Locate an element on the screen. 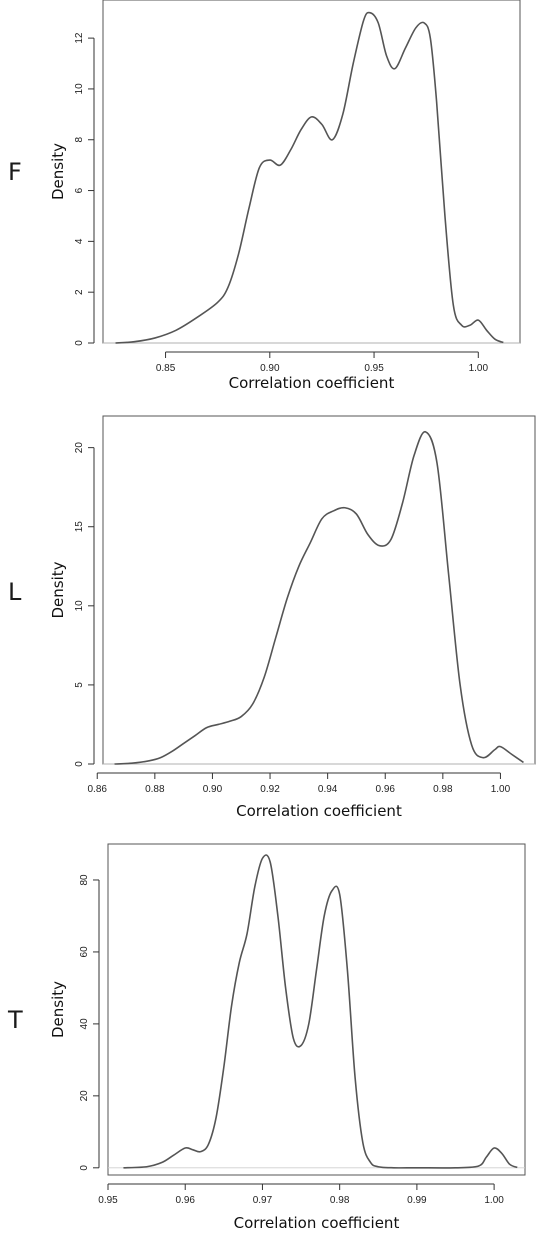 This screenshot has height=1239, width=538. y-tick-label: 80 is located at coordinates (84, 880).